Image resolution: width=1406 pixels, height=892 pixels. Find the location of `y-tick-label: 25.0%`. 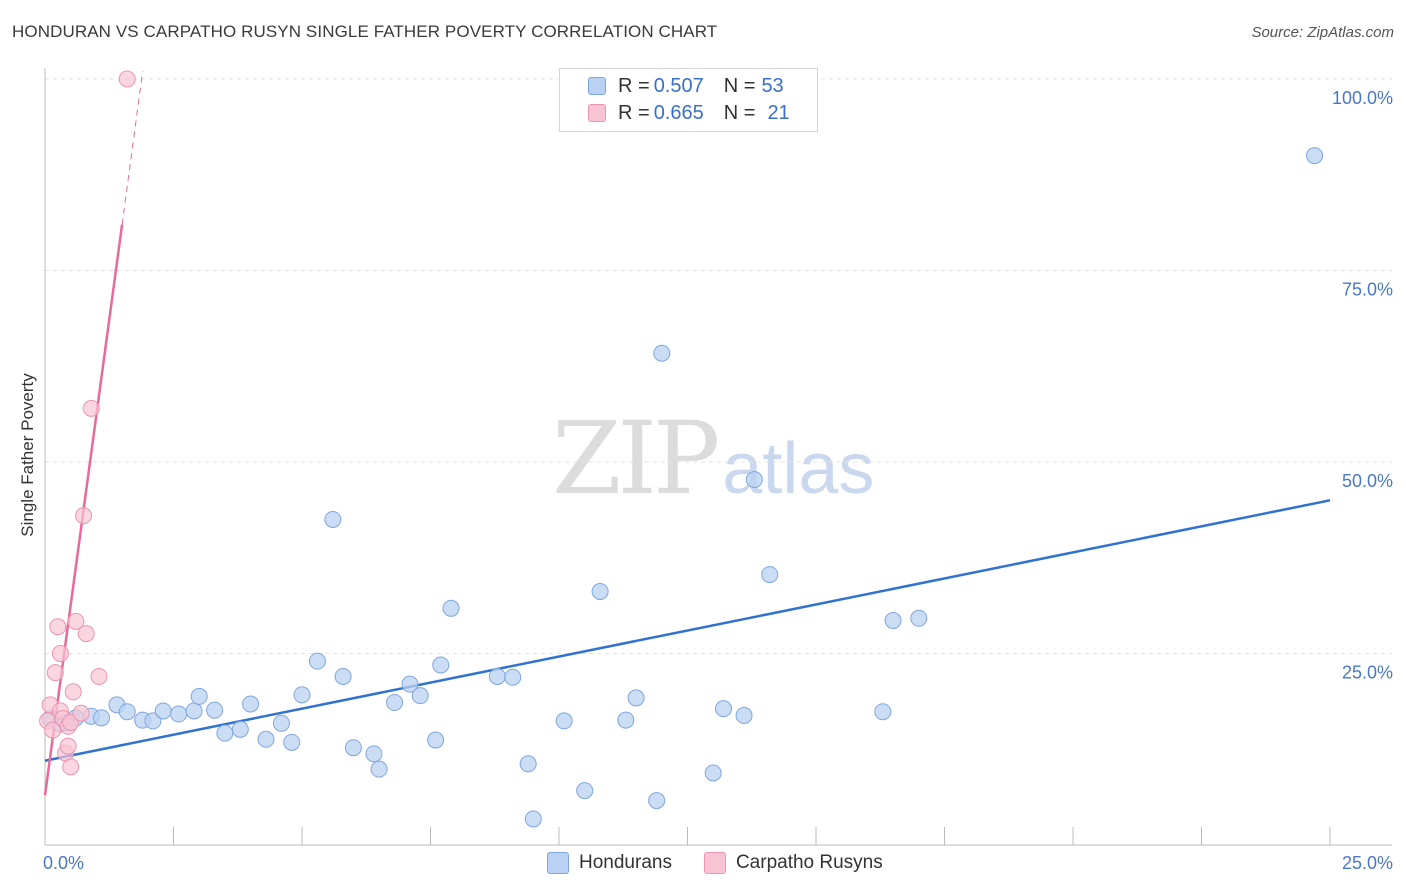

y-tick-label: 25.0% is located at coordinates (1367, 673).